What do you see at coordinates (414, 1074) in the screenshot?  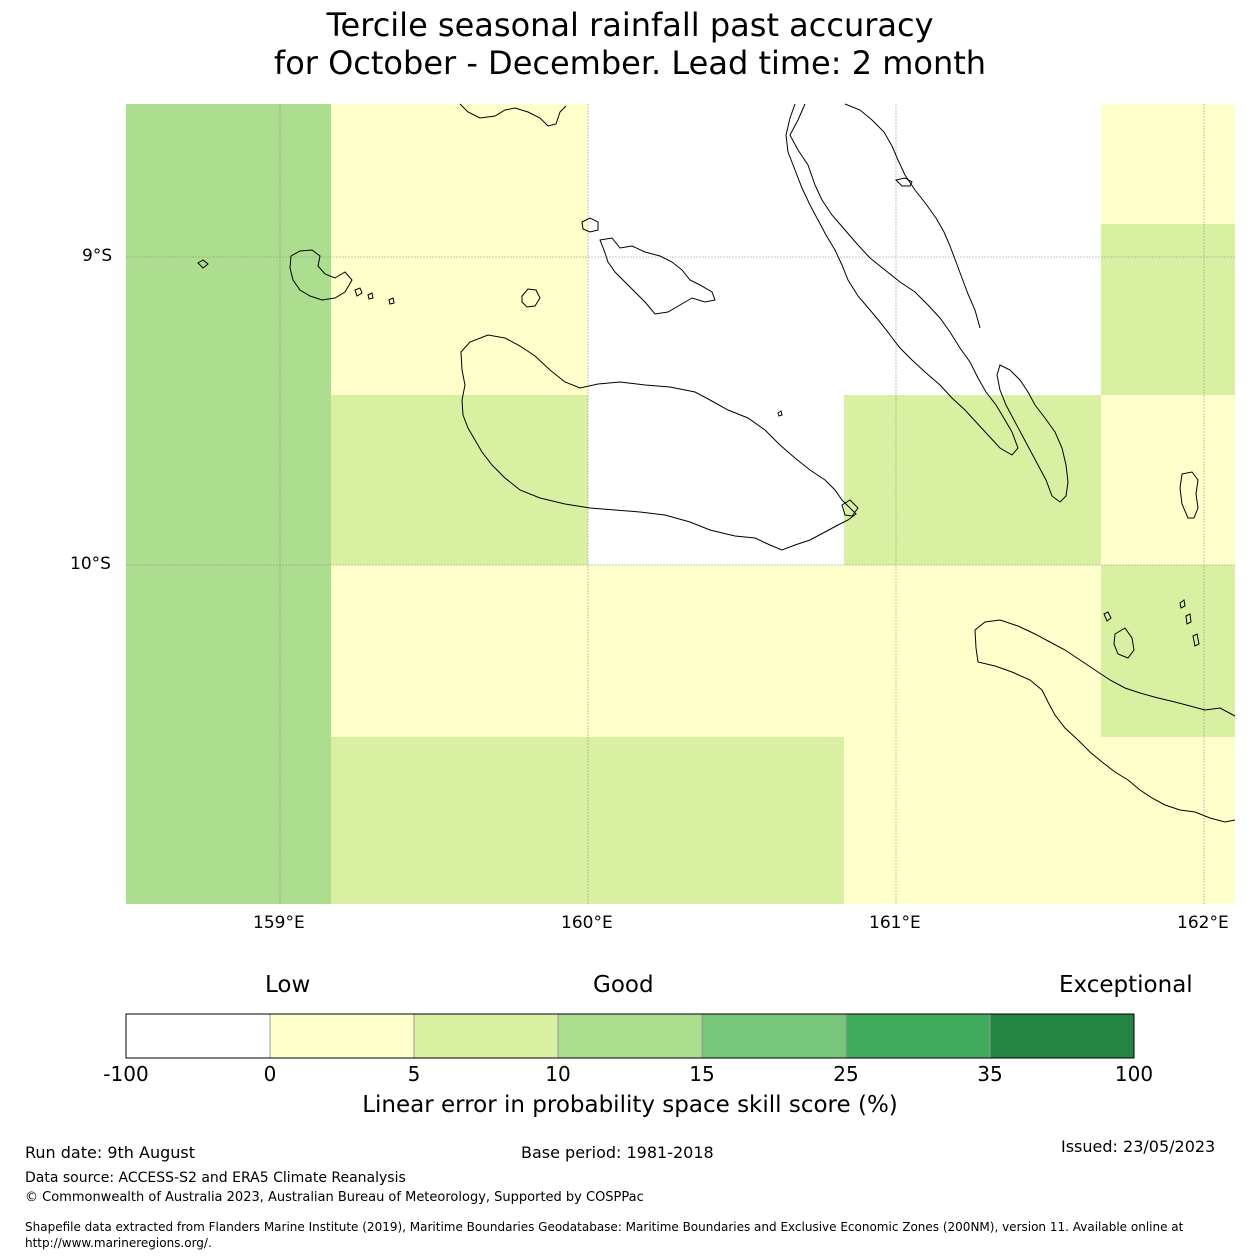 I see `legend-tick: 5` at bounding box center [414, 1074].